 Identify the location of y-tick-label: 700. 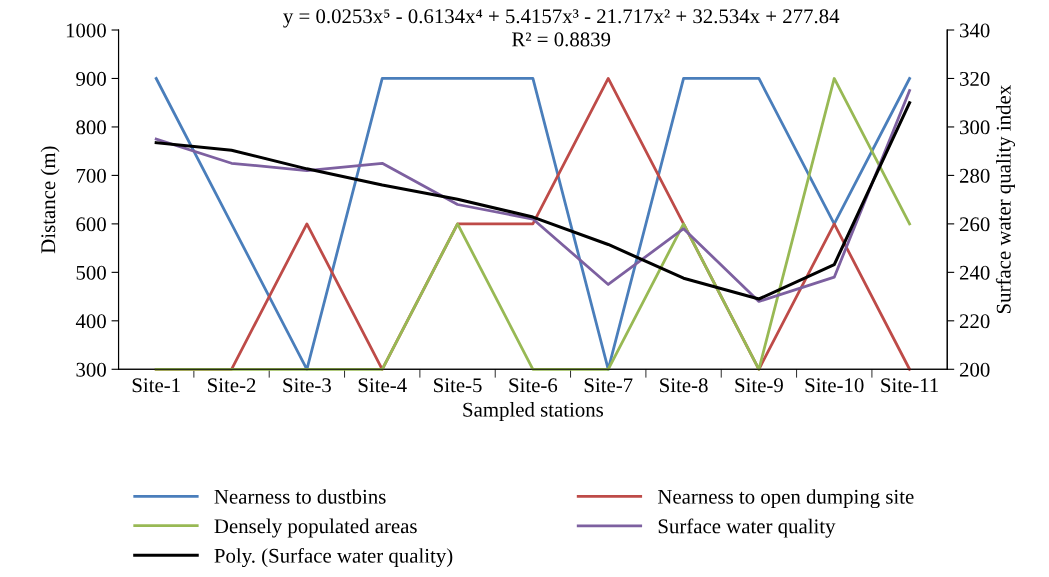
(91, 175).